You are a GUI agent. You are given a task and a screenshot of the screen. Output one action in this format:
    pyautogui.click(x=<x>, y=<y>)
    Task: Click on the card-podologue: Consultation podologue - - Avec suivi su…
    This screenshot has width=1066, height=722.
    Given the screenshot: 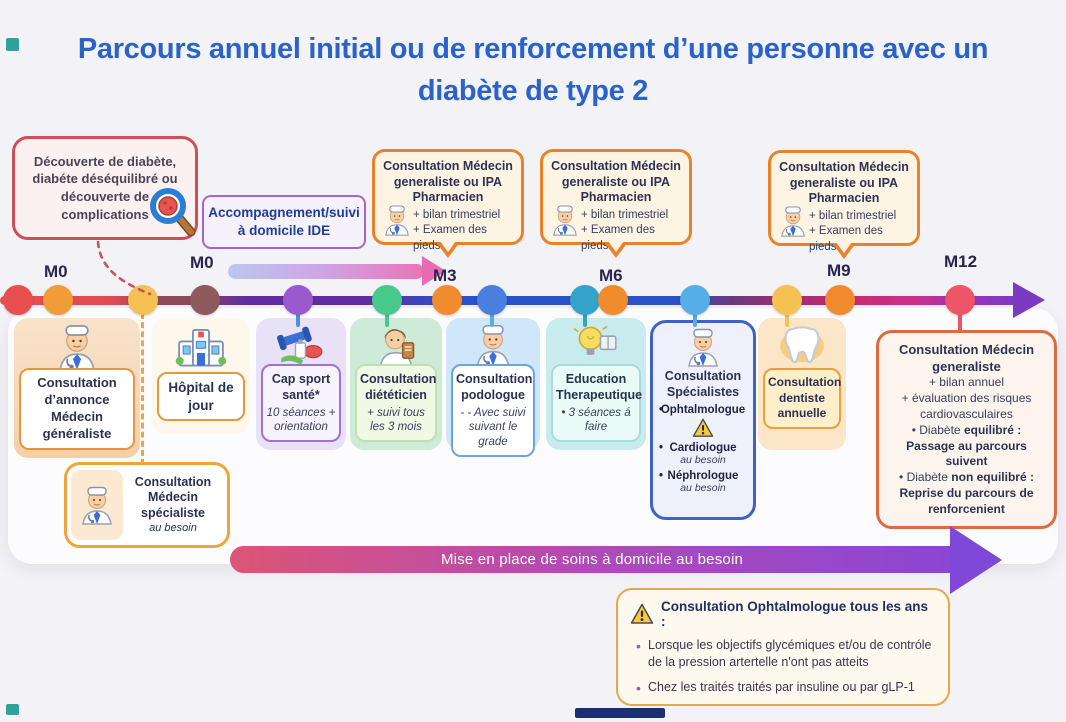 What is the action you would take?
    pyautogui.click(x=493, y=388)
    